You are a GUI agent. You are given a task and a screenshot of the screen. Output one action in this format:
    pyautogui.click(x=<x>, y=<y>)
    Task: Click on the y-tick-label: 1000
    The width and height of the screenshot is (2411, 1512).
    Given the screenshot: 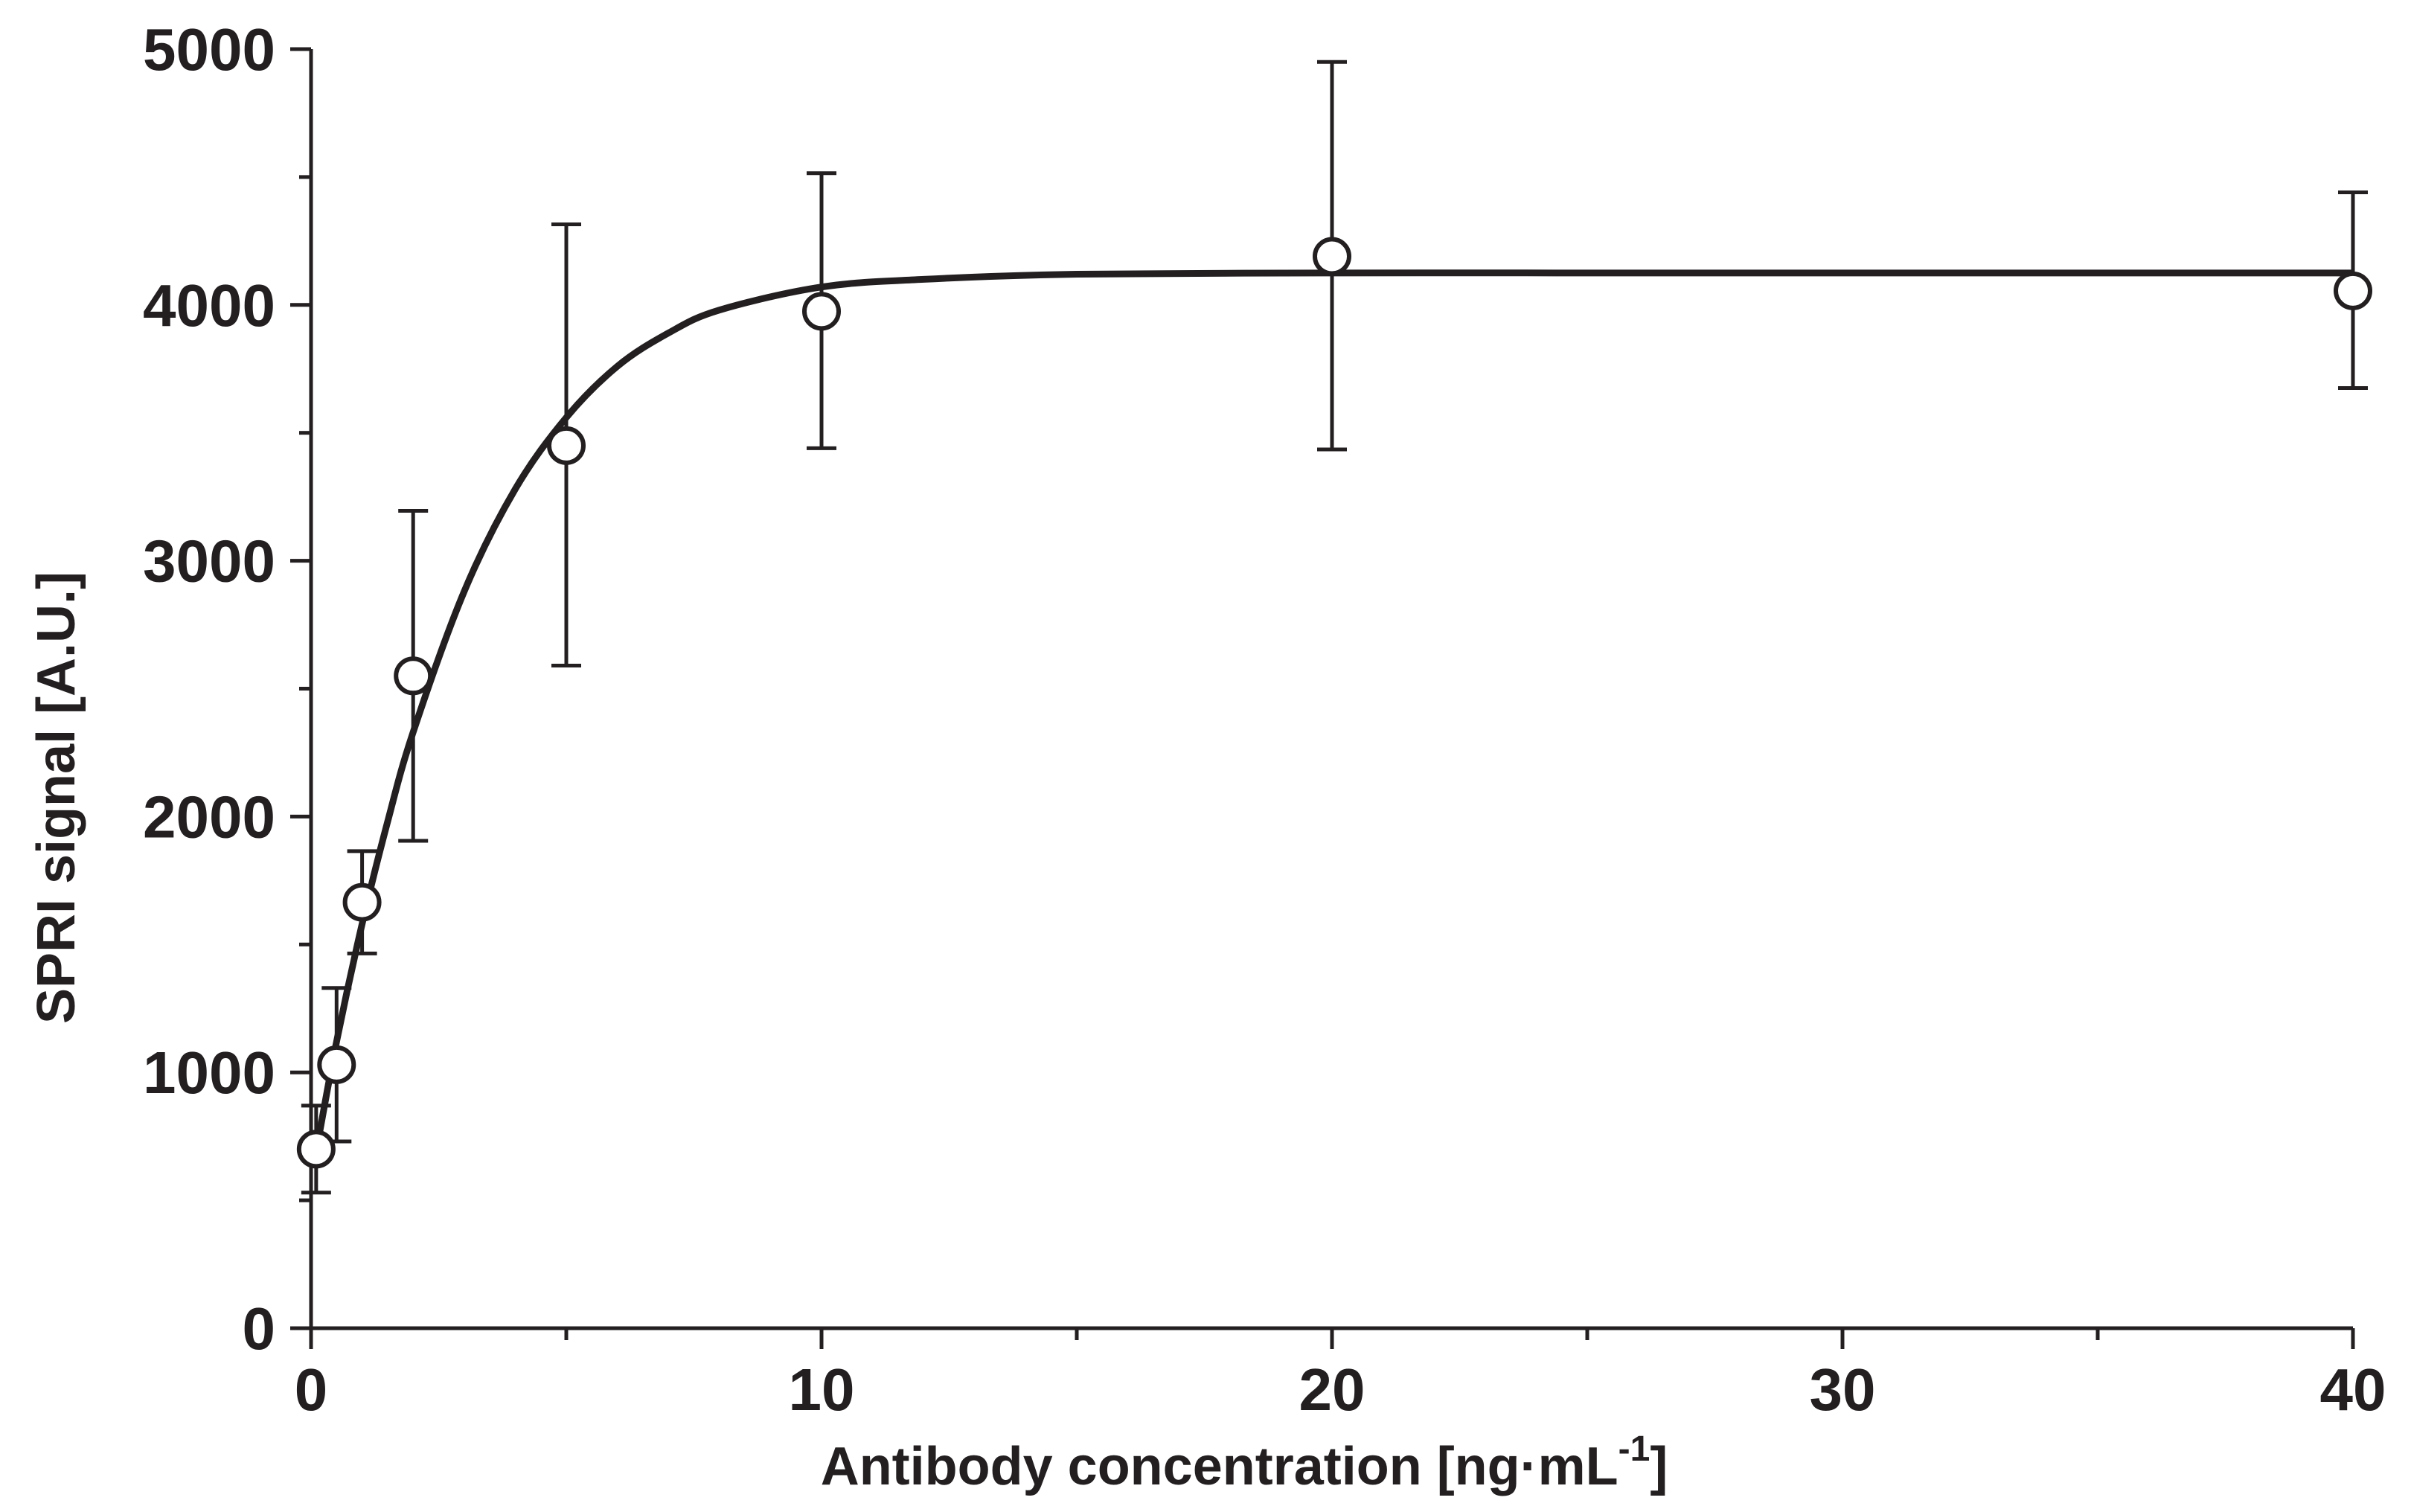 What is the action you would take?
    pyautogui.click(x=209, y=1073)
    